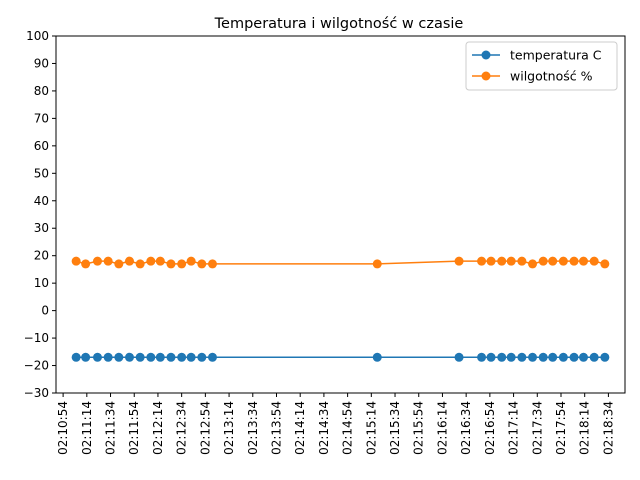  I want to click on x-tick-label: 02:12:34, so click(182, 428).